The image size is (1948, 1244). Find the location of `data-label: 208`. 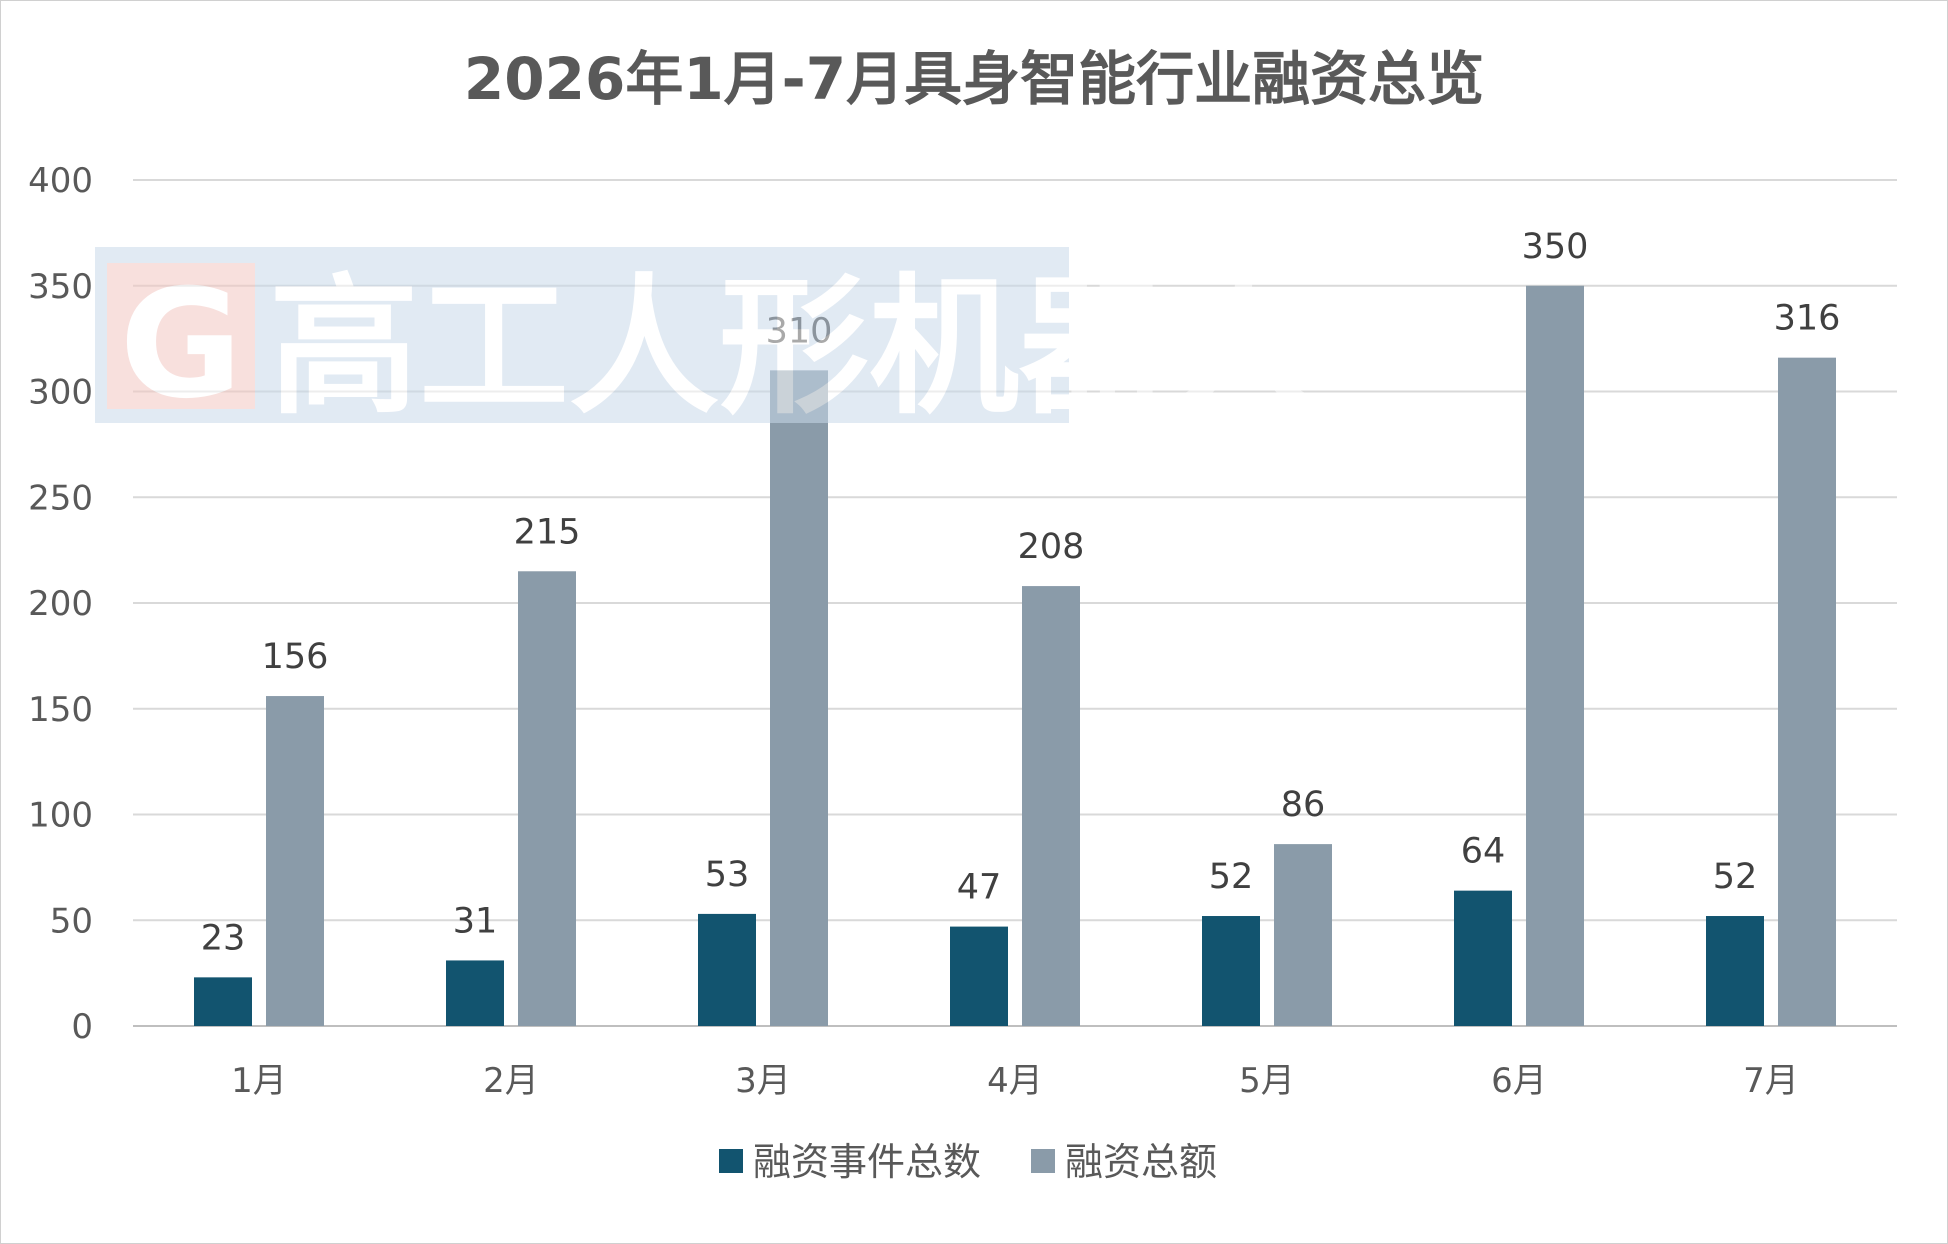

data-label: 208 is located at coordinates (1051, 547).